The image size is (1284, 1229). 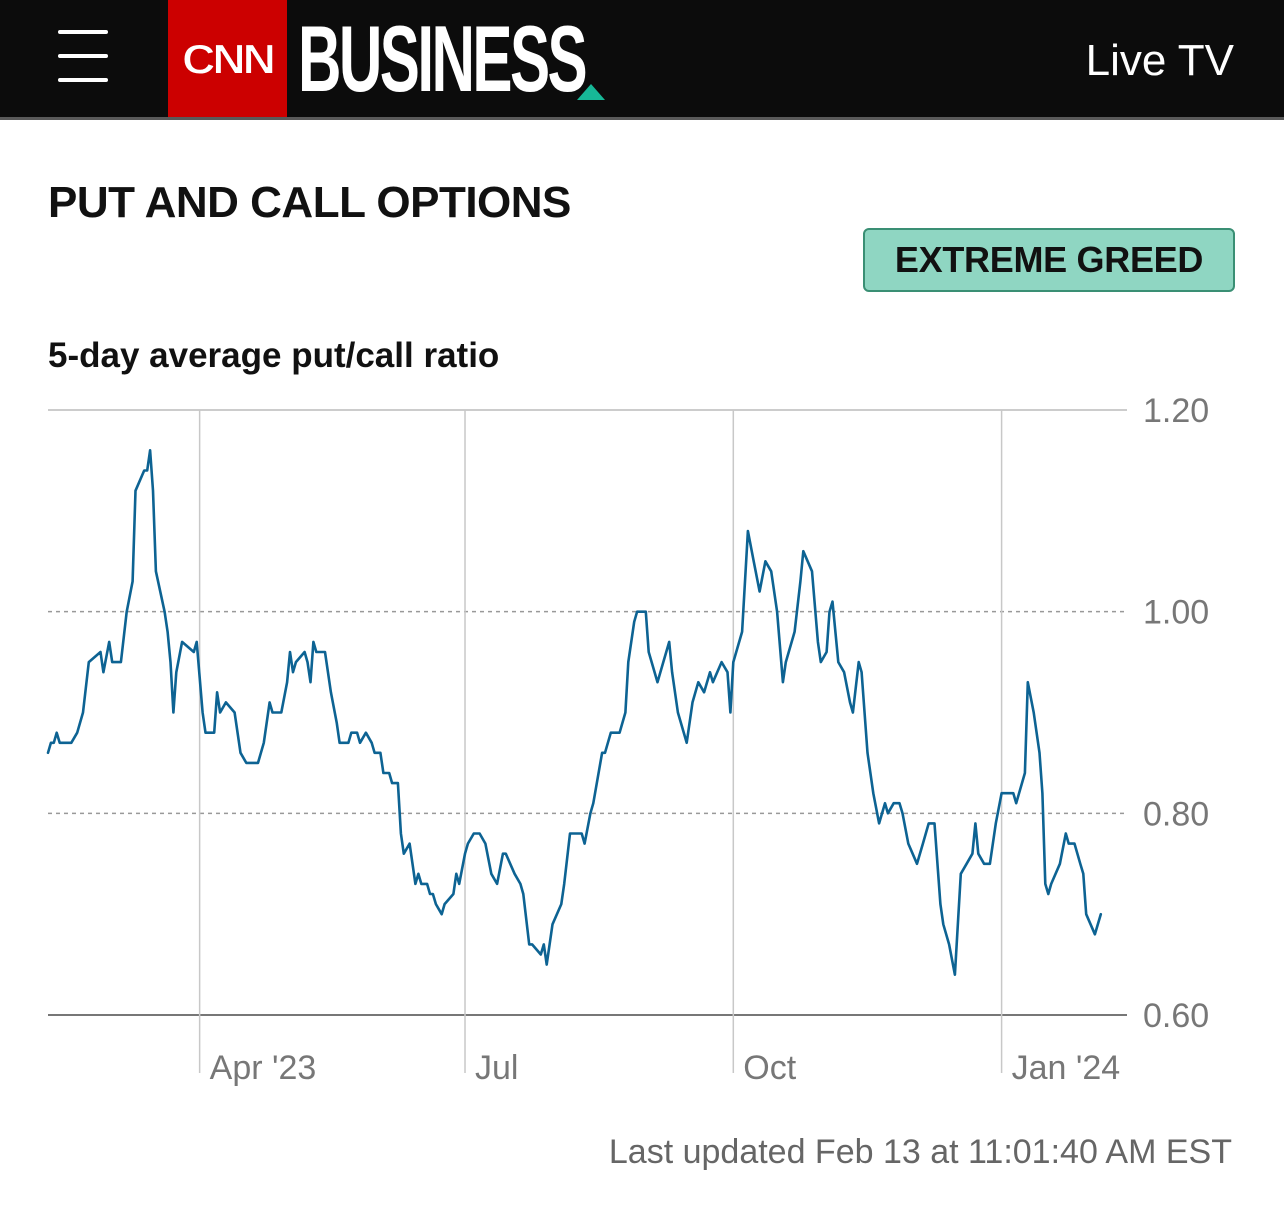 What do you see at coordinates (274, 355) in the screenshot?
I see `chart-title: 5-day average put/call ratio` at bounding box center [274, 355].